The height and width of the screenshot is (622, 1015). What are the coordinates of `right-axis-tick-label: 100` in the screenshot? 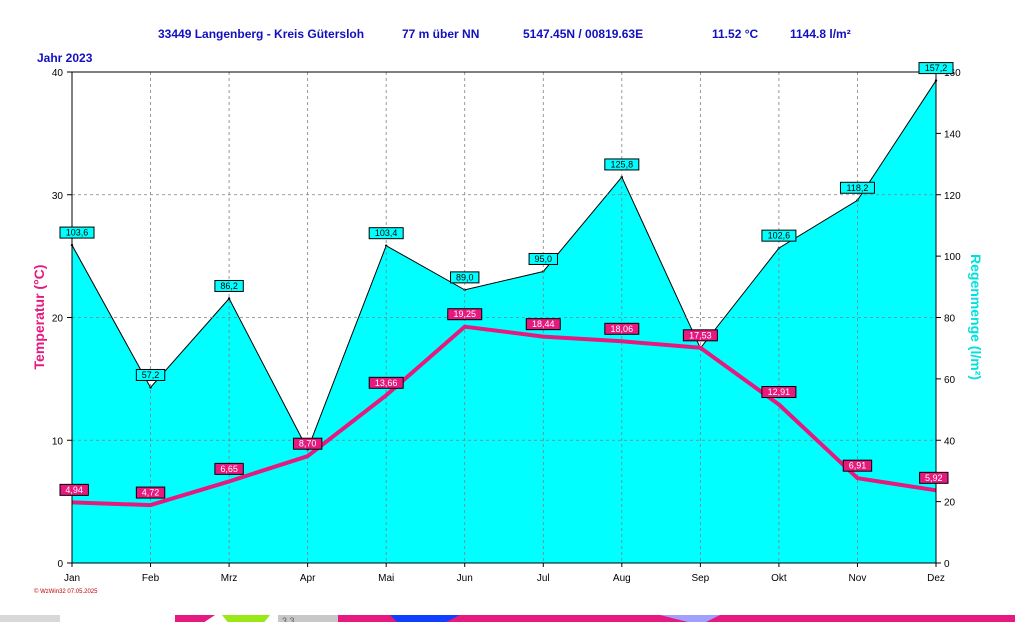 It's located at (952, 257).